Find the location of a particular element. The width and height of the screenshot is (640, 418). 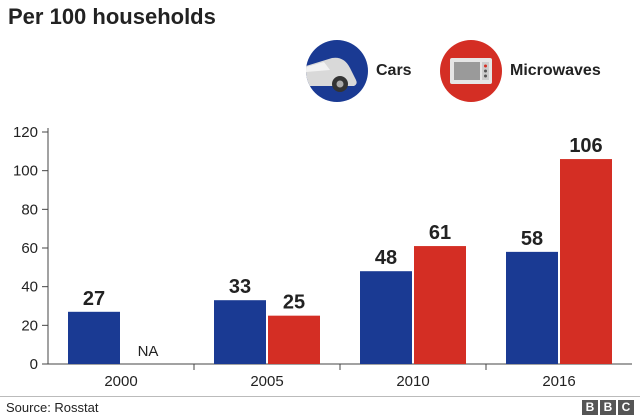

y-tick-label: 80 is located at coordinates (29, 209).